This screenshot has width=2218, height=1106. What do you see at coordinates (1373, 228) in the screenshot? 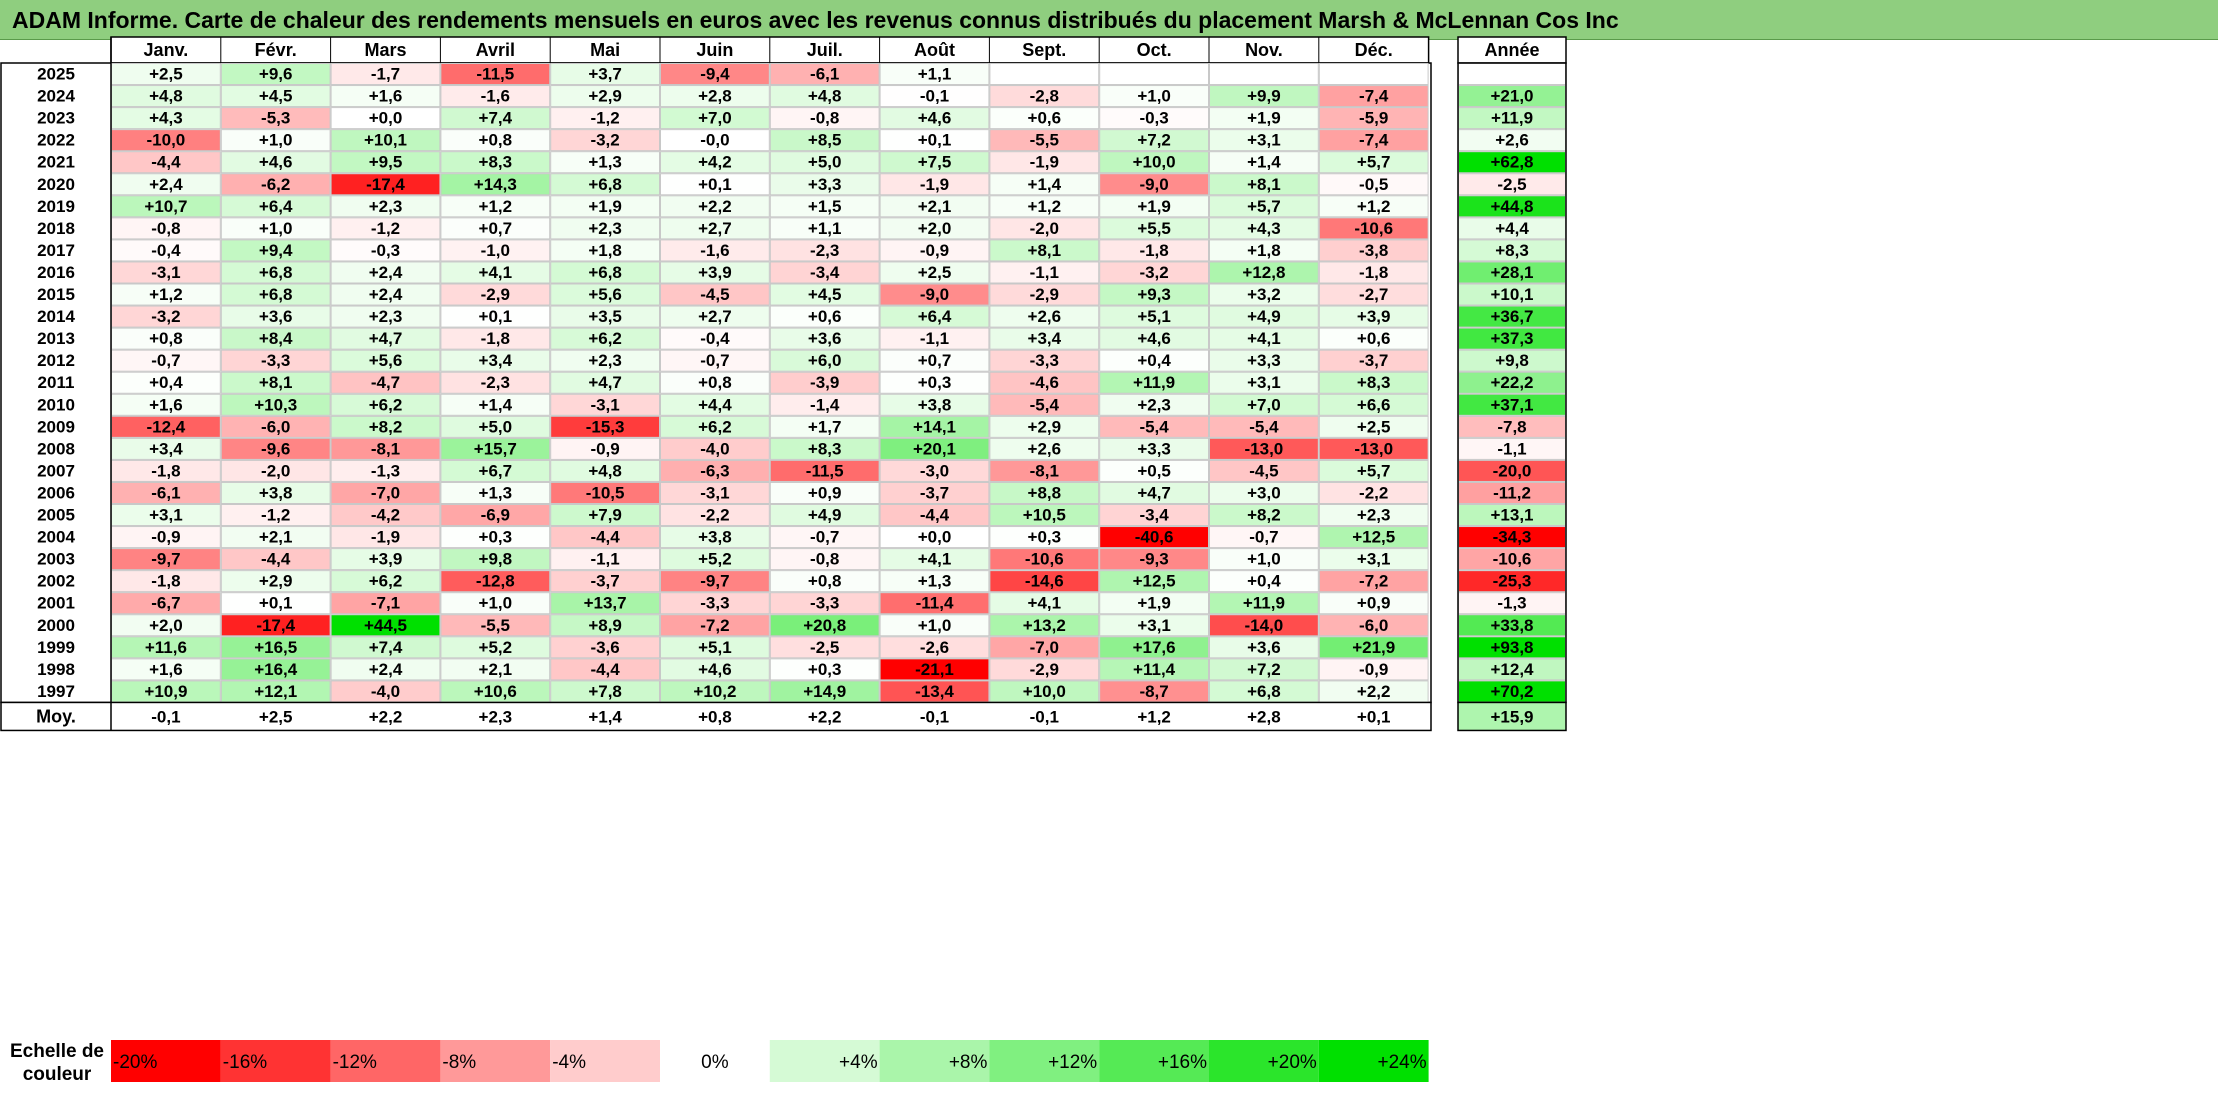
I see `cell-value: -10,6` at bounding box center [1373, 228].